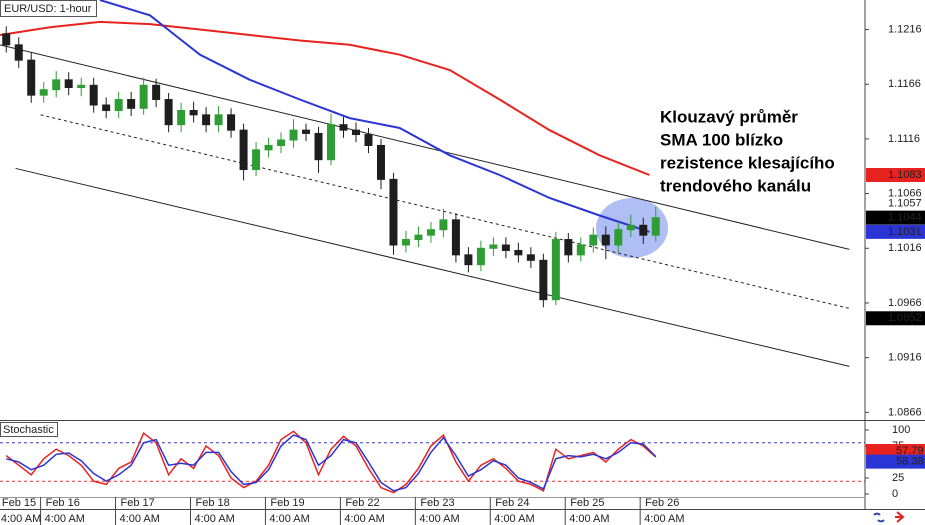 This screenshot has height=525, width=925. I want to click on indicator-value-label: 57.79, so click(910, 451).